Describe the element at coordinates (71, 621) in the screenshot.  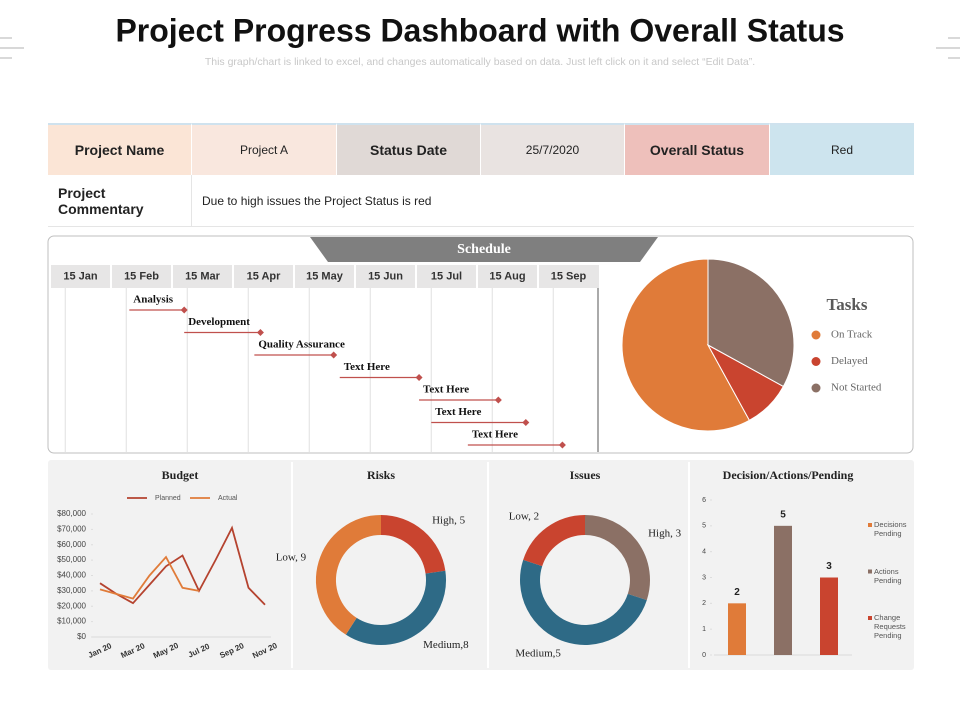
I see `y-tick-label: $10,000` at that location.